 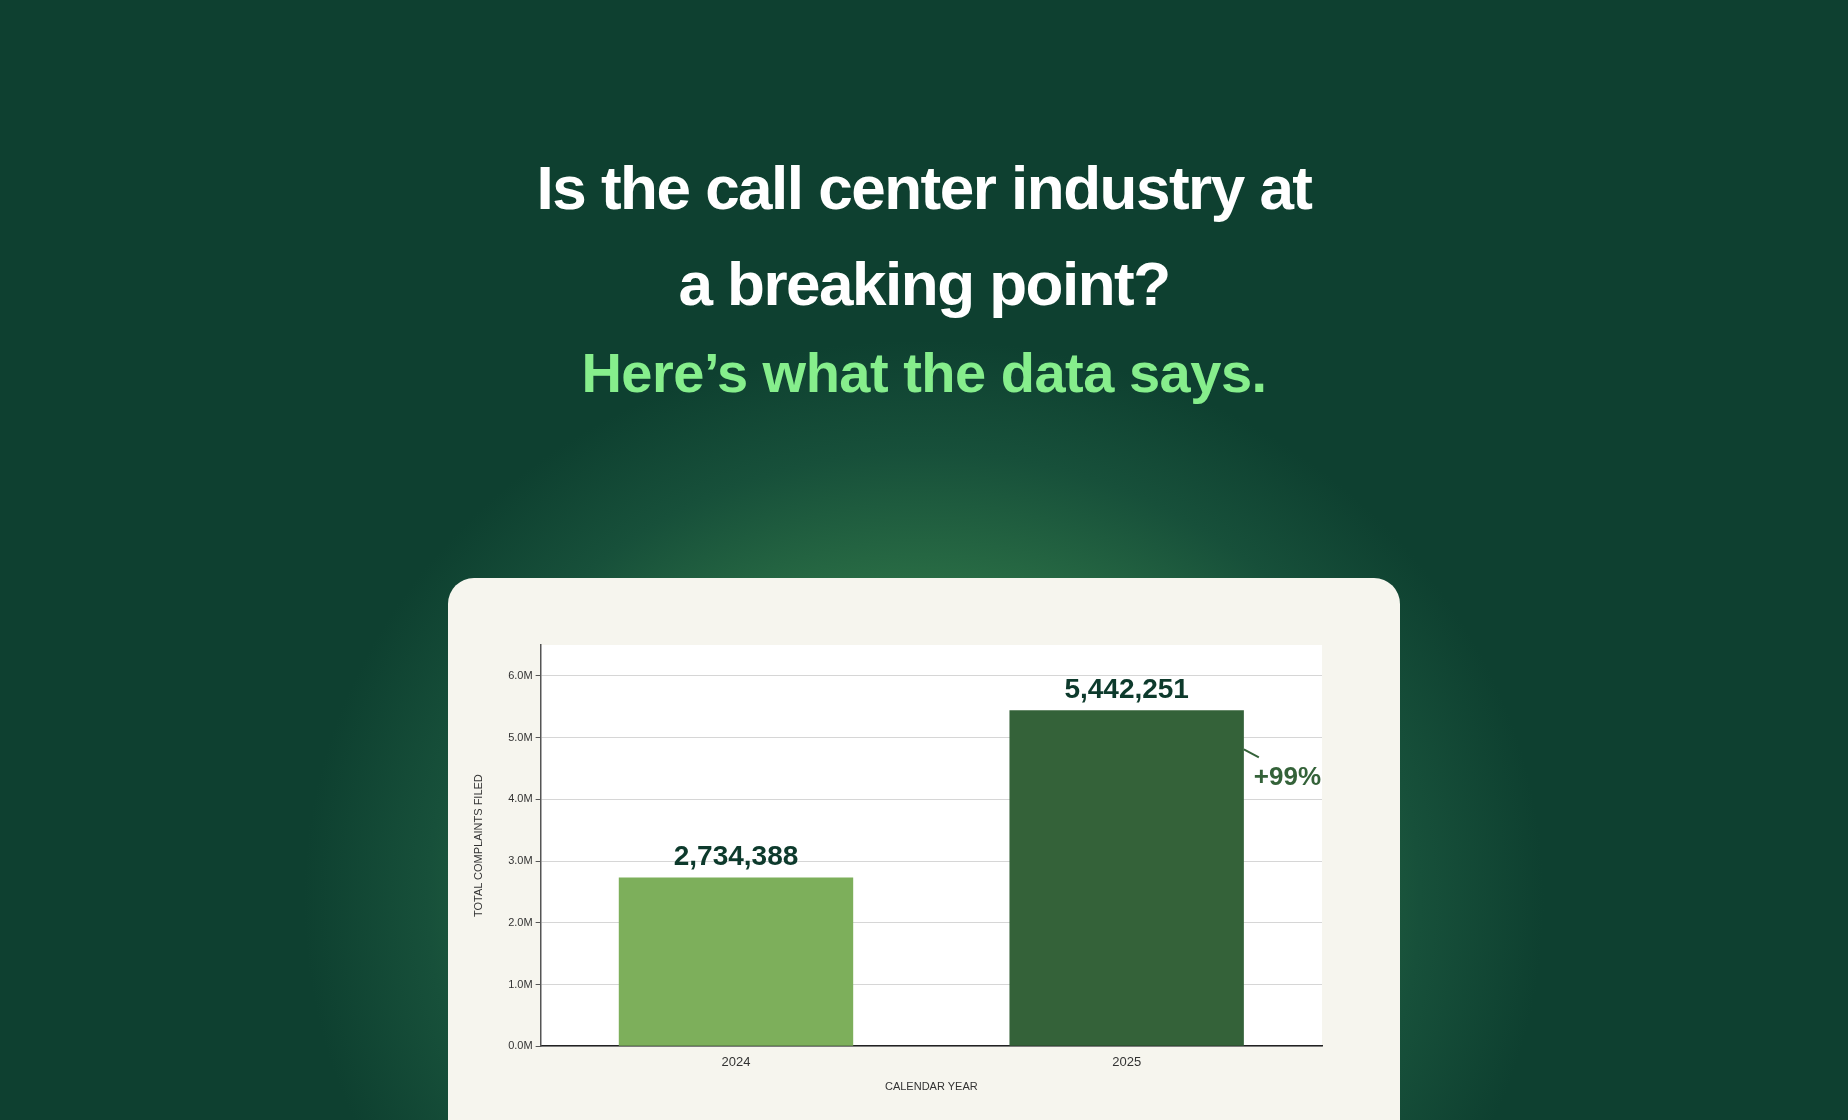 What do you see at coordinates (520, 736) in the screenshot?
I see `y-tick-label: 5.0M` at bounding box center [520, 736].